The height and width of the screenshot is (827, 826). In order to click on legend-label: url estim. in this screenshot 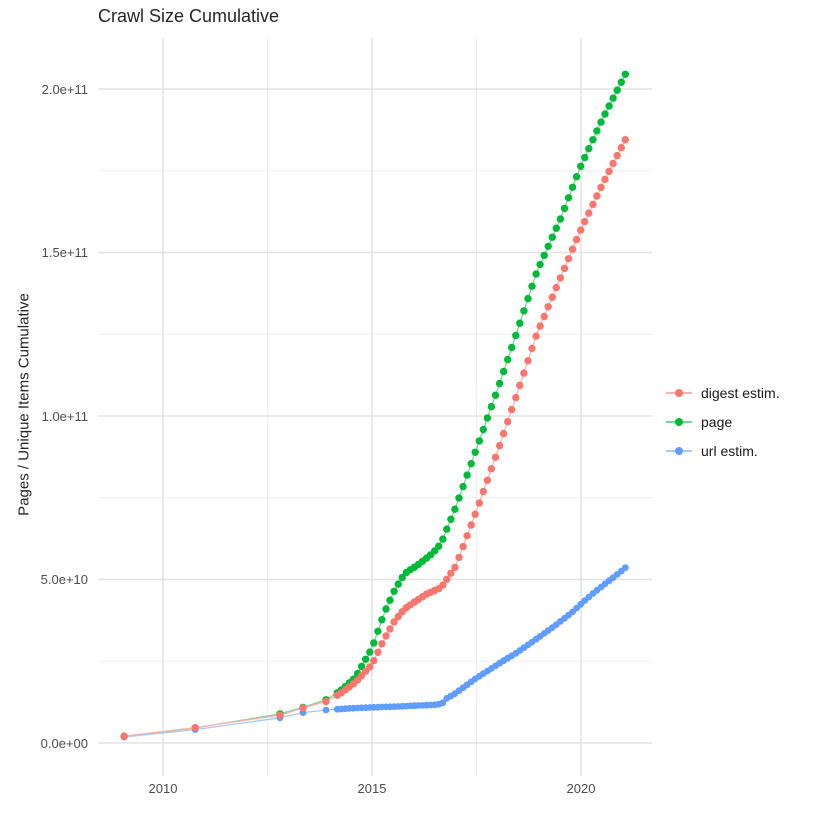, I will do `click(729, 450)`.